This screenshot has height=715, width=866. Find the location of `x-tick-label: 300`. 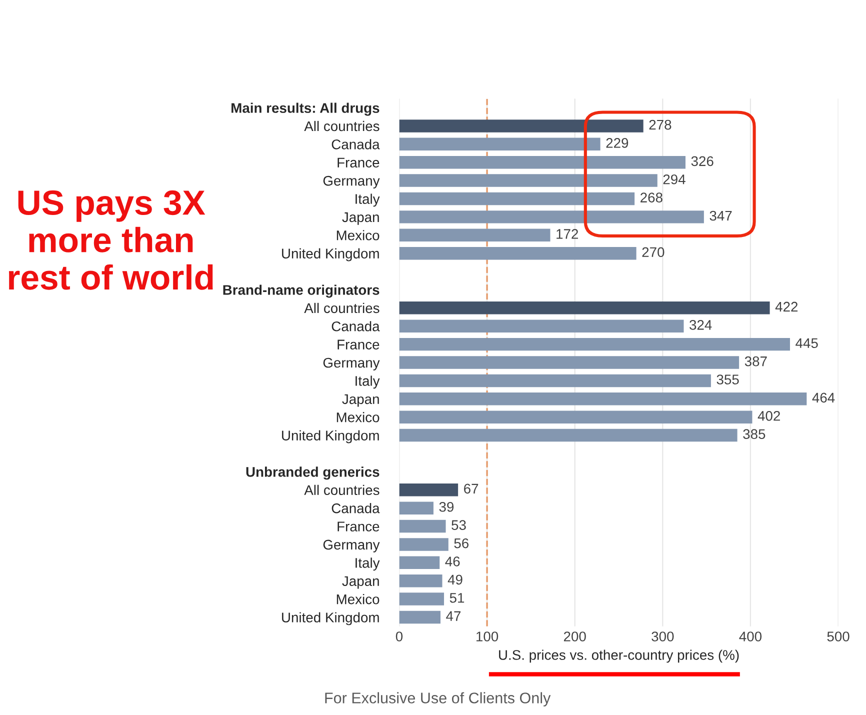

x-tick-label: 300 is located at coordinates (663, 637).